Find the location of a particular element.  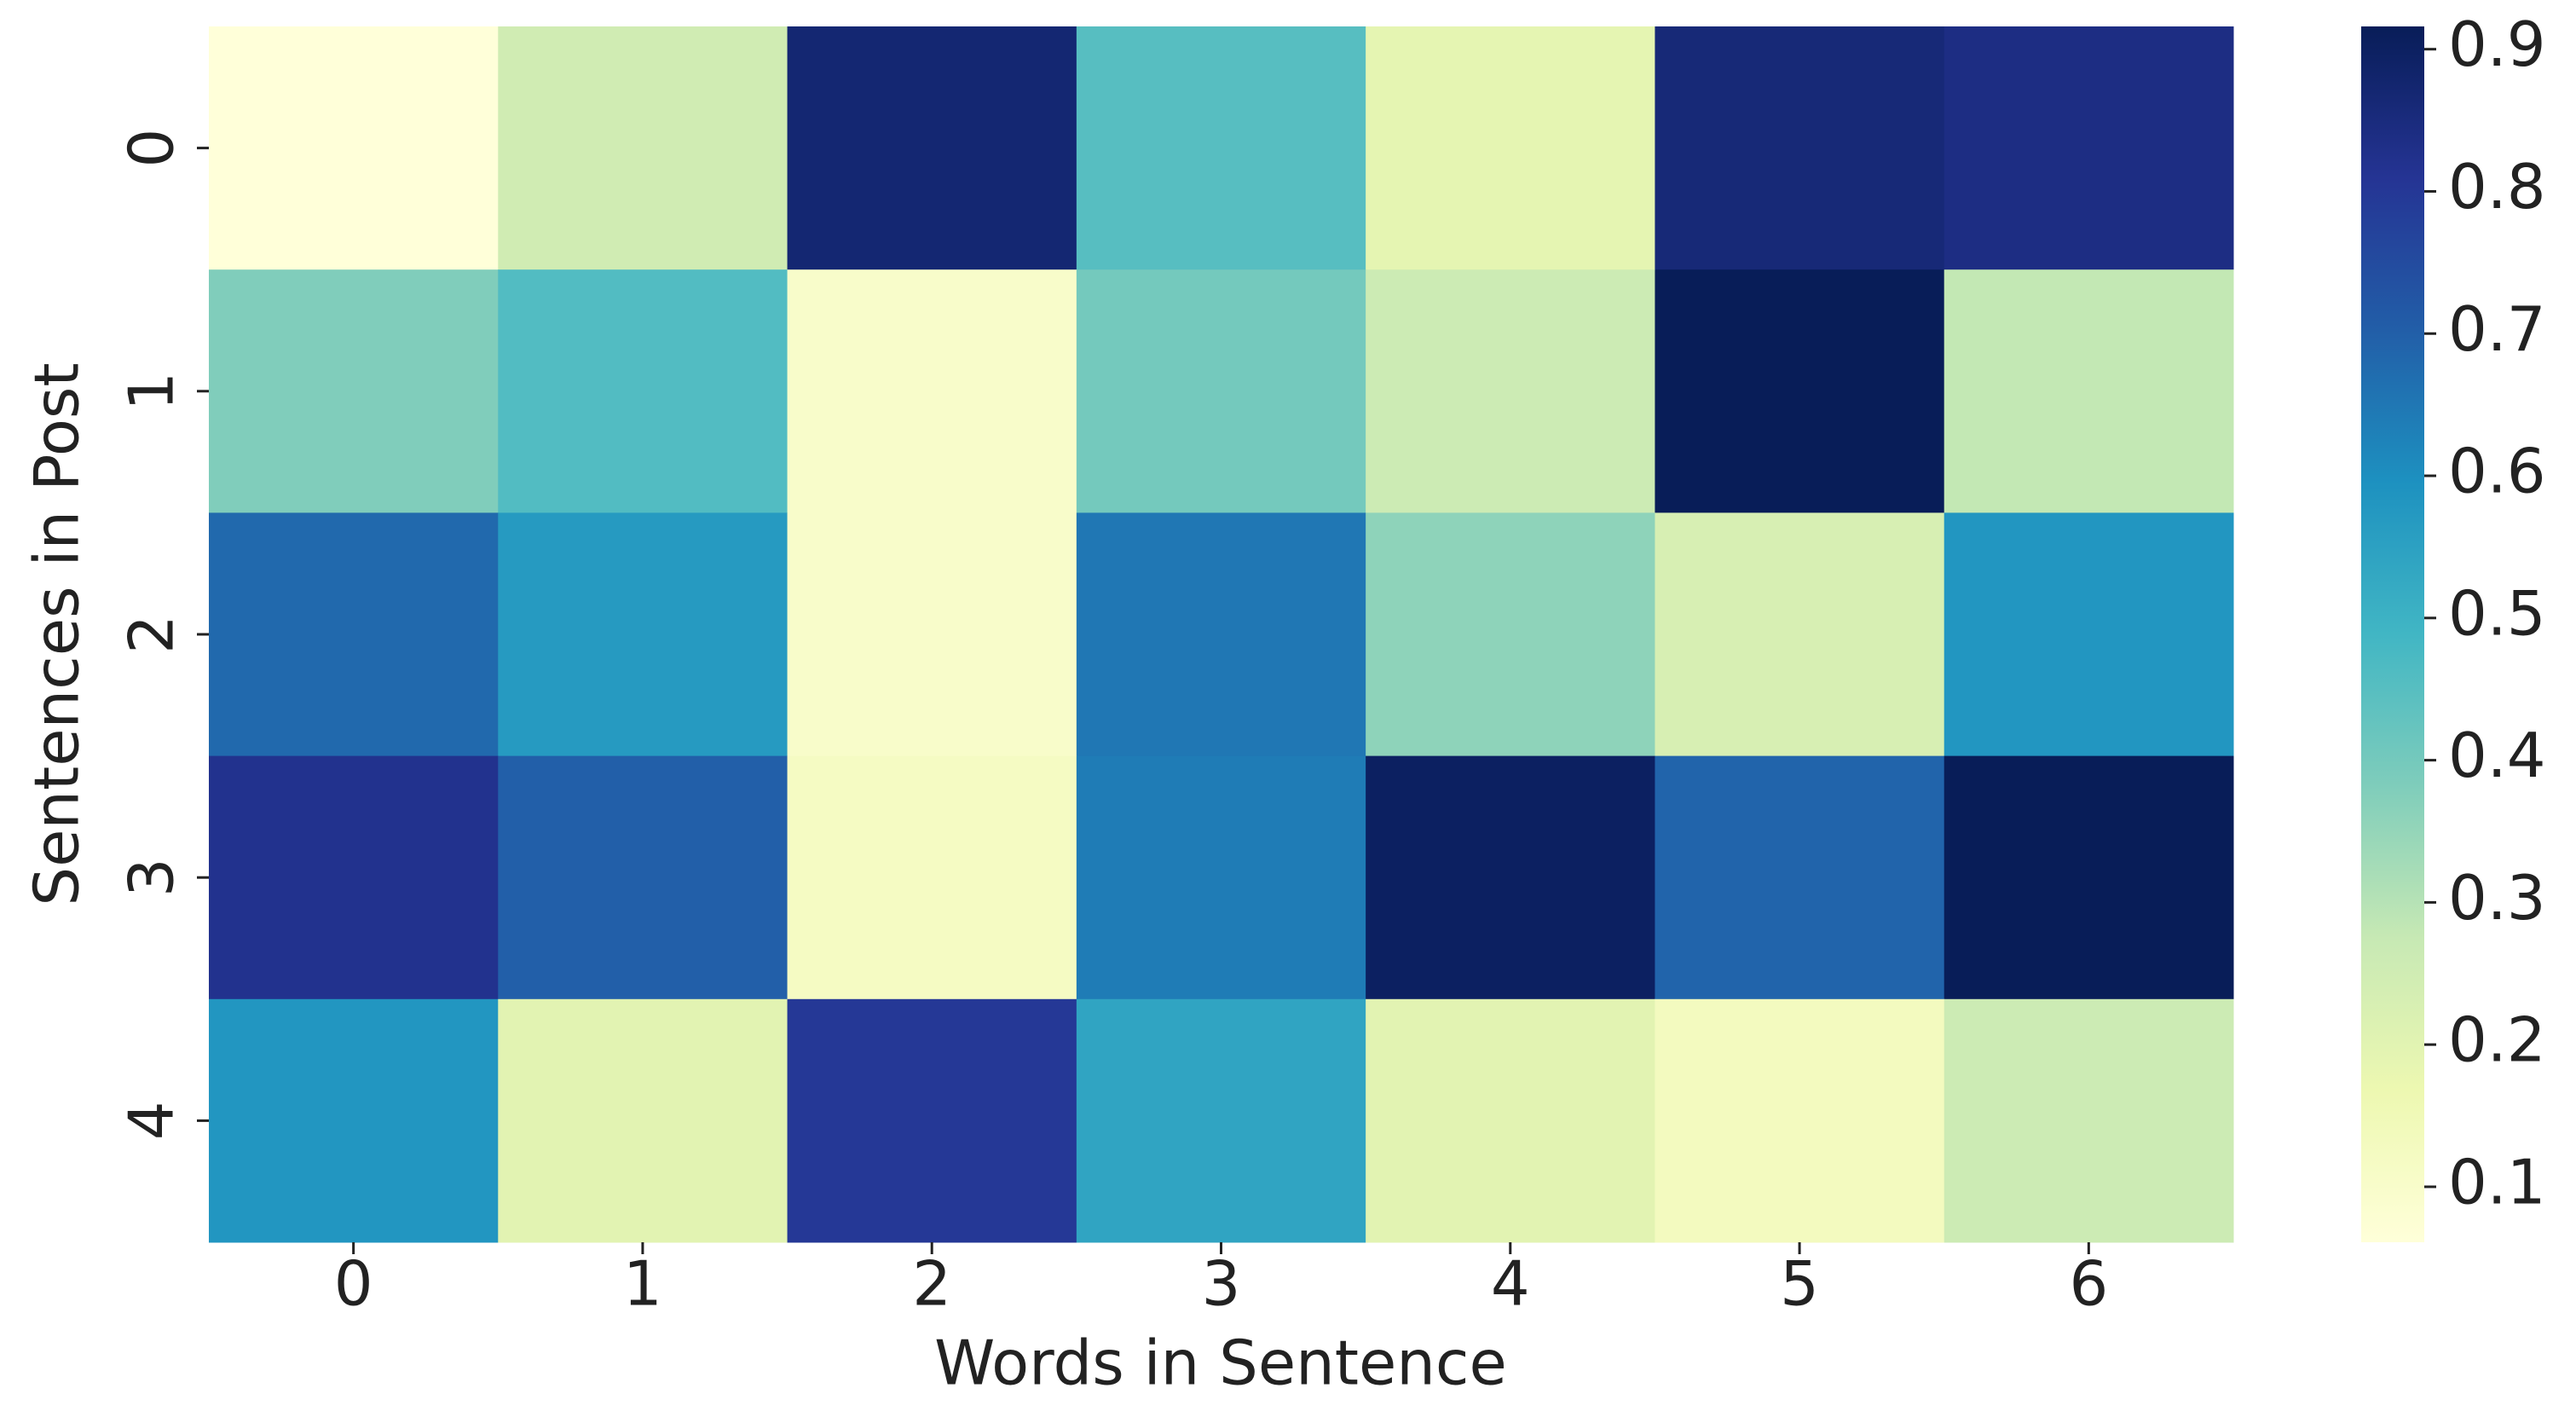

y-tick-label: 1 is located at coordinates (152, 391).